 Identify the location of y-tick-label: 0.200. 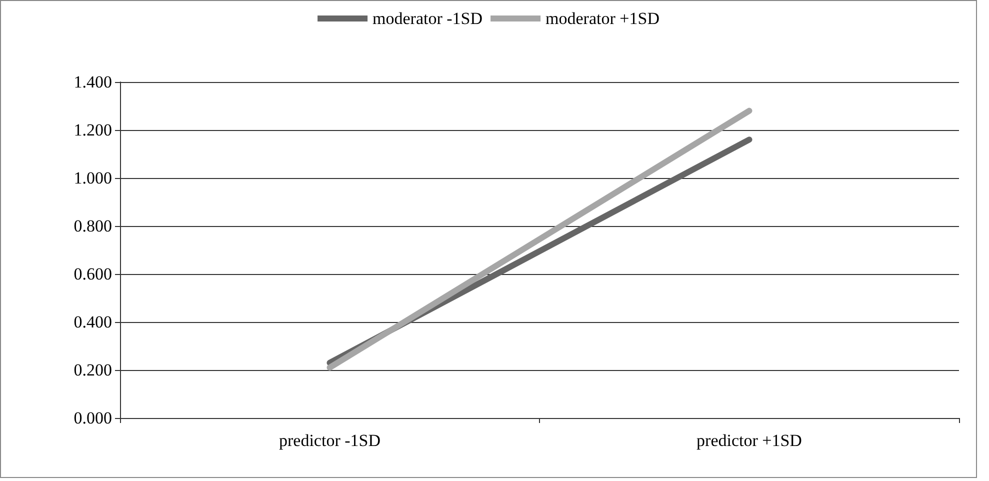
(93, 370).